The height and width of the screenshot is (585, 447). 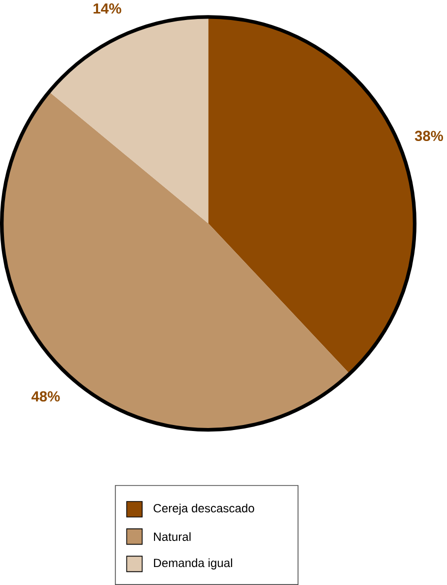 What do you see at coordinates (172, 536) in the screenshot?
I see `legend-label: Natural` at bounding box center [172, 536].